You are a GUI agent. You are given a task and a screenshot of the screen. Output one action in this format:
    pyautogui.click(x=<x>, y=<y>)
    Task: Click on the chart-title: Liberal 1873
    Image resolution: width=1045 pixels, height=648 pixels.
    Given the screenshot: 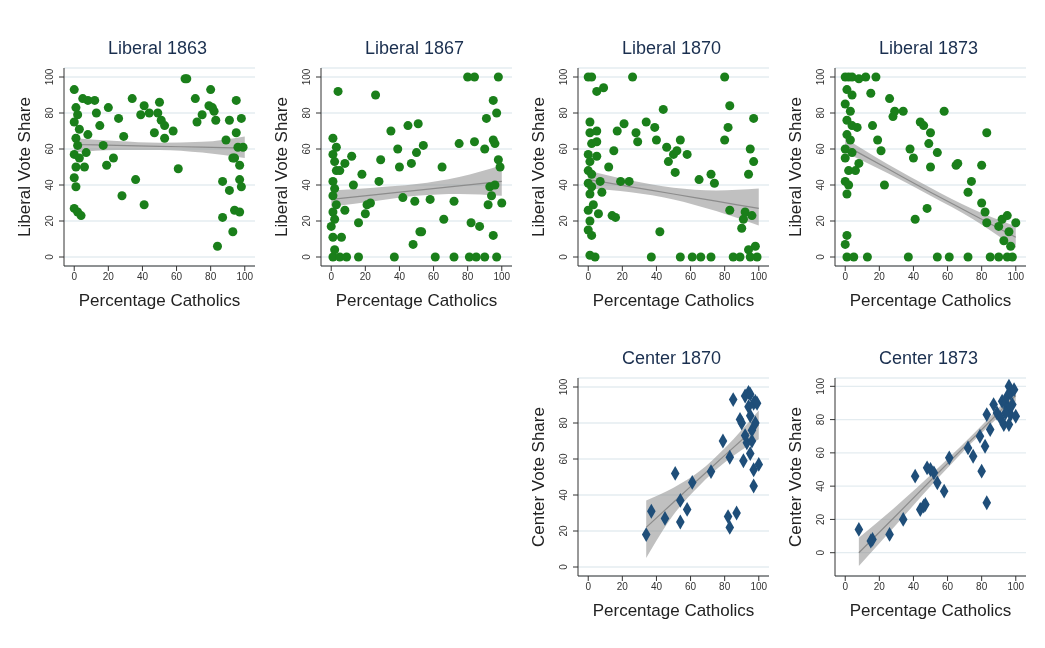 What is the action you would take?
    pyautogui.click(x=928, y=49)
    